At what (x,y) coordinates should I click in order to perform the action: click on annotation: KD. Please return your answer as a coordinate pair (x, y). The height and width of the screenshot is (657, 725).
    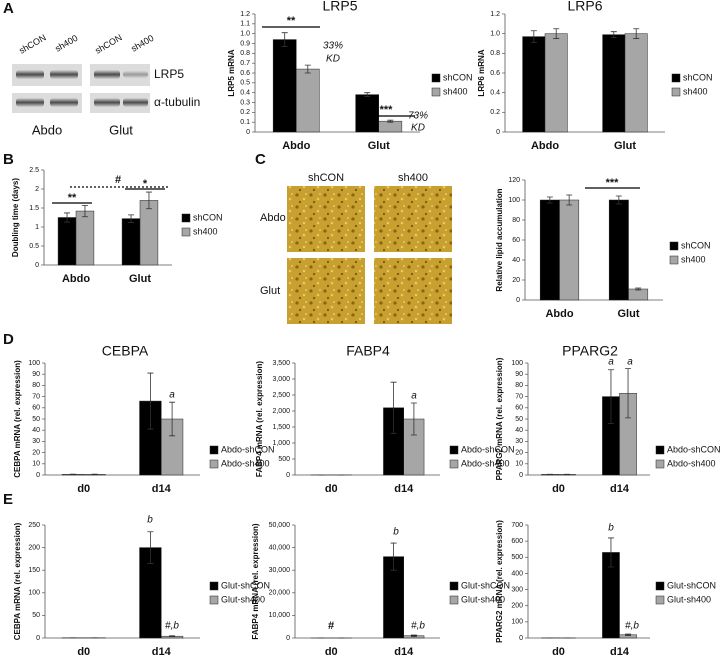
    Looking at the image, I should click on (333, 59).